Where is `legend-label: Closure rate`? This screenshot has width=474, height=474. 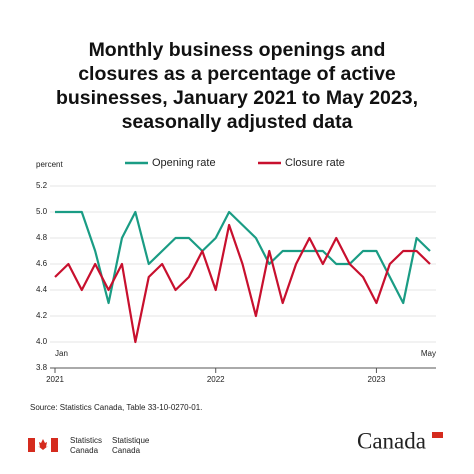
legend-label: Closure rate is located at coordinates (315, 163).